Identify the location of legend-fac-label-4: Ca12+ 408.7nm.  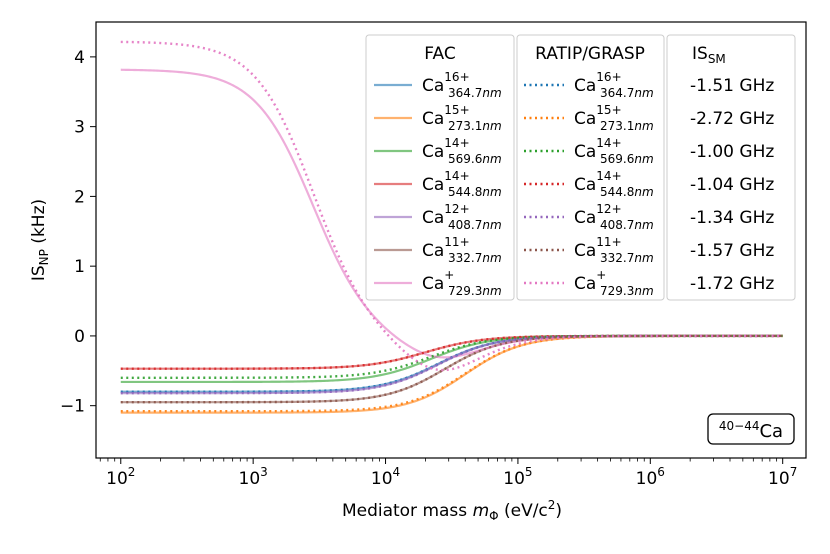
(462, 217).